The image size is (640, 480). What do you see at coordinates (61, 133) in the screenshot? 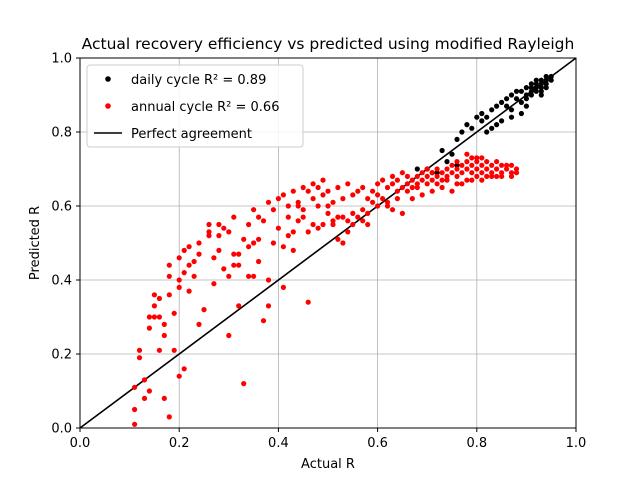
I see `y-tick-label: 0.8` at bounding box center [61, 133].